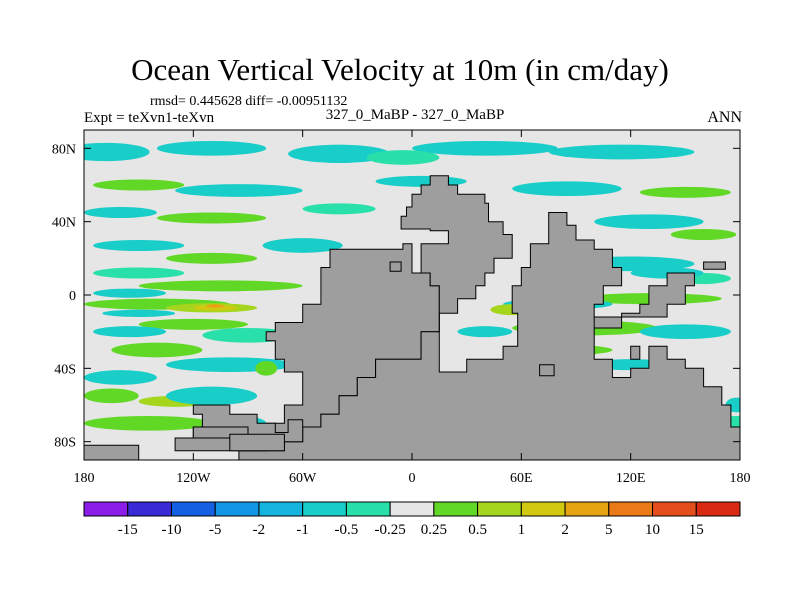 The width and height of the screenshot is (800, 600). Describe the element at coordinates (390, 530) in the screenshot. I see `colorbar-label: -0.25` at that location.